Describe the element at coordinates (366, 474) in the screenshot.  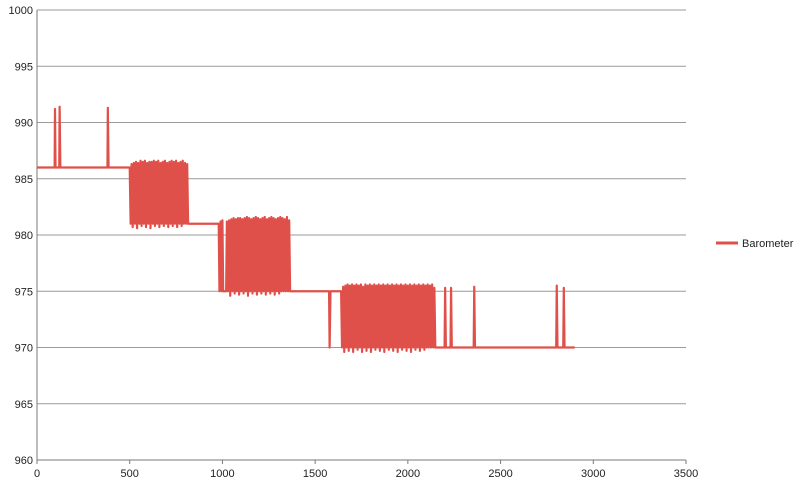
I see `x-axis-tick-labels: 0 500 1000 1500 2000 2500 3000 3500` at that location.